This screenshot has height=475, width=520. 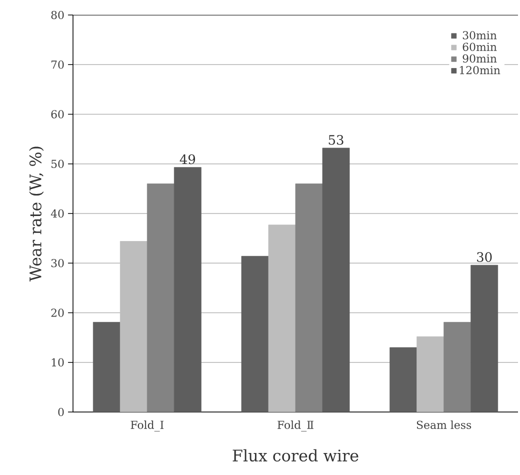 I want to click on y-tick-label: 0, so click(x=61, y=412).